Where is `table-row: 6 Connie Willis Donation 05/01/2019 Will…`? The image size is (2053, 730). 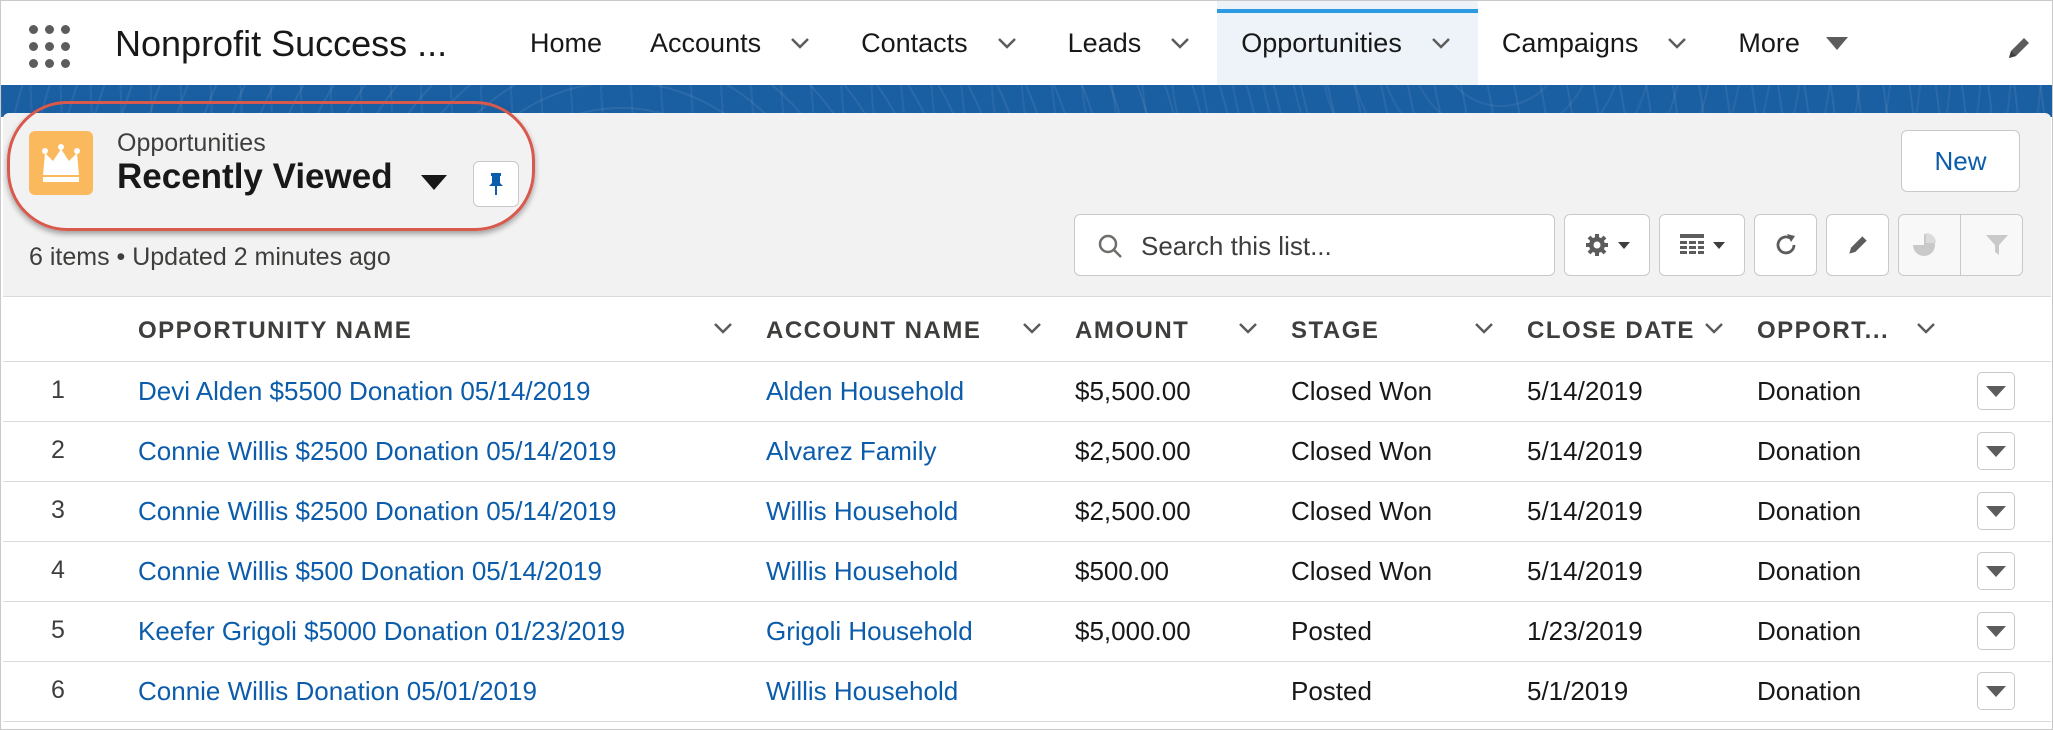
table-row: 6 Connie Willis Donation 05/01/2019 Will… is located at coordinates (1027, 691).